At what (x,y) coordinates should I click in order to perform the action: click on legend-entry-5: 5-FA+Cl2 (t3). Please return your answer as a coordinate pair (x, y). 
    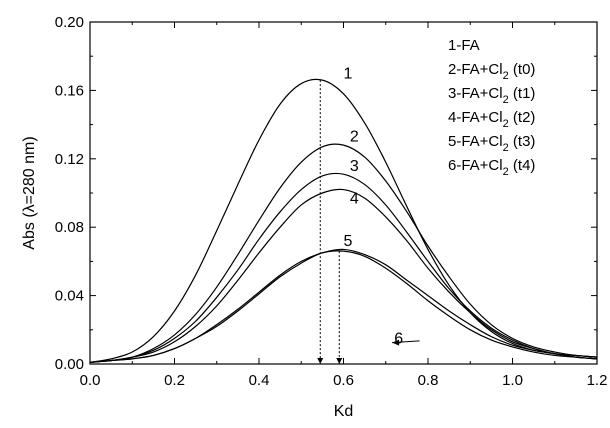
    Looking at the image, I should click on (491, 143).